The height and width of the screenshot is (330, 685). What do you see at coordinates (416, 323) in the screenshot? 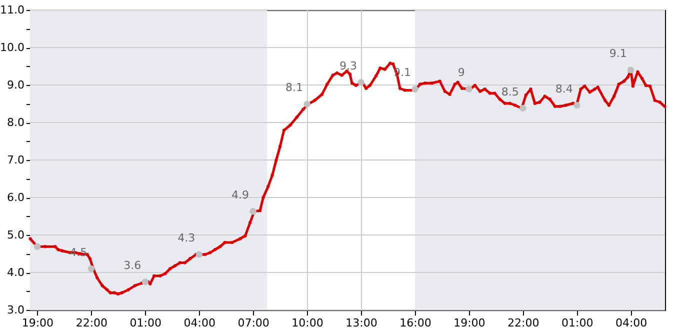
I see `x-tick-label: 16:00` at bounding box center [416, 323].